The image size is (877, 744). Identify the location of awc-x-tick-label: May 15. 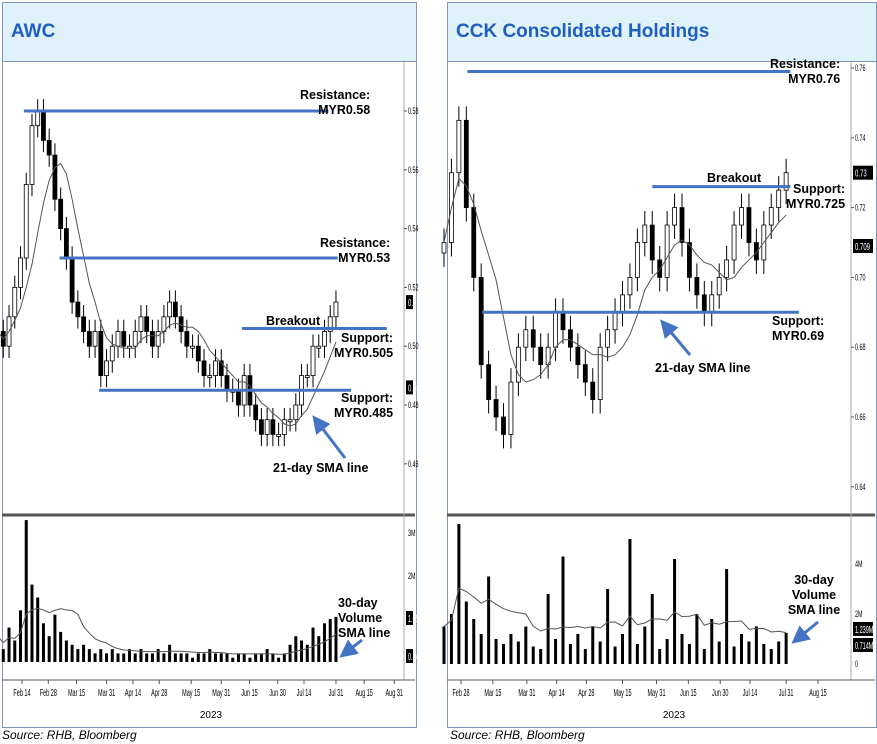
(191, 692).